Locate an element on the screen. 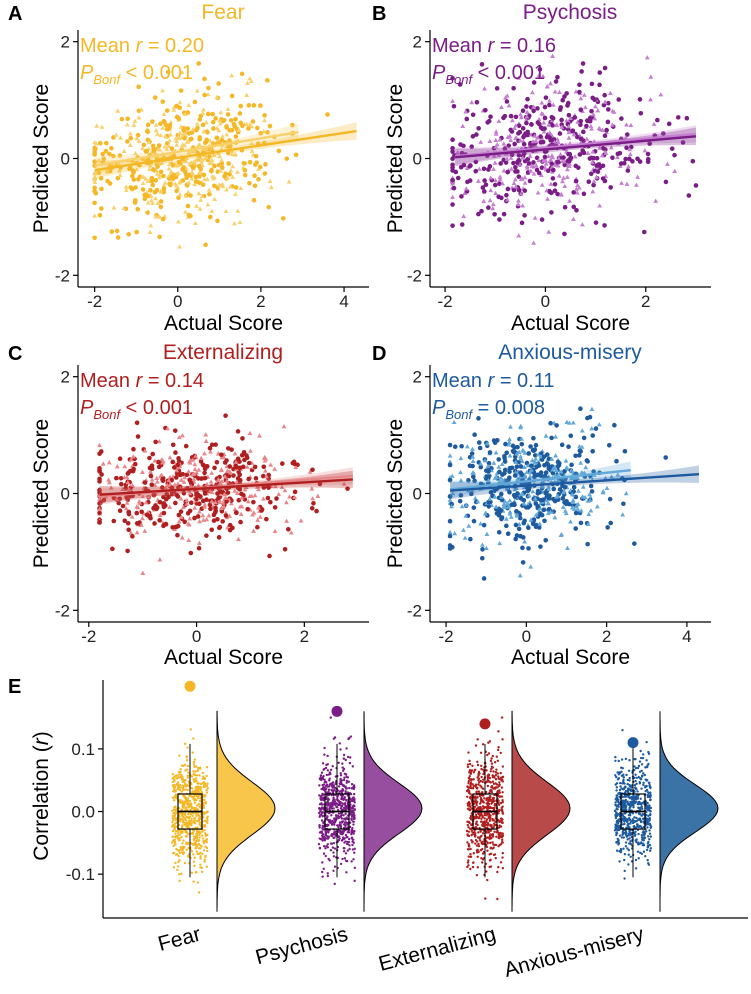  p-symbol: P is located at coordinates (87, 408).